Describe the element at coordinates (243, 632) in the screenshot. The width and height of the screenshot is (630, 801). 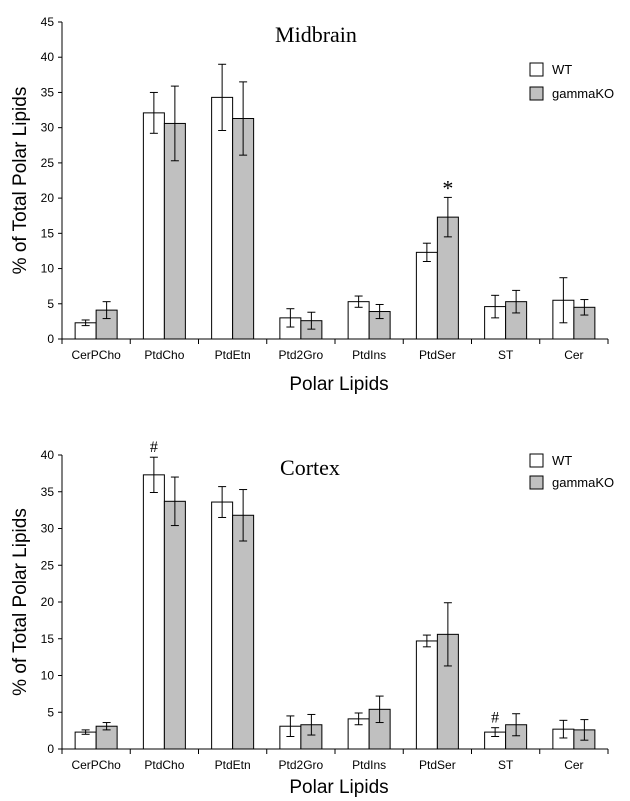
I see `bar-gammako-ptdetn` at that location.